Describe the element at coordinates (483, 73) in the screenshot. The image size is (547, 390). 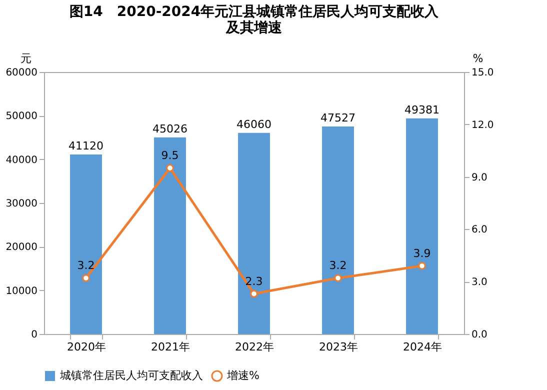
I see `y2-tick-label: 15.0` at that location.